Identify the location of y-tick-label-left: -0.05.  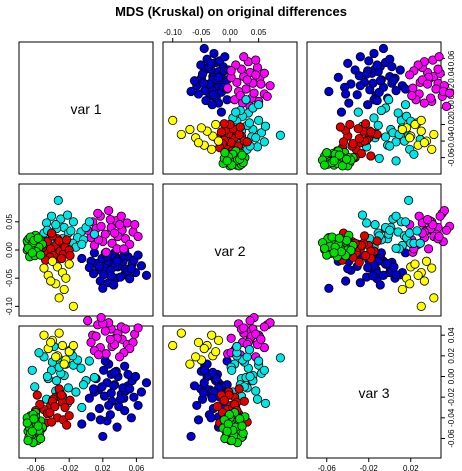
(9, 278).